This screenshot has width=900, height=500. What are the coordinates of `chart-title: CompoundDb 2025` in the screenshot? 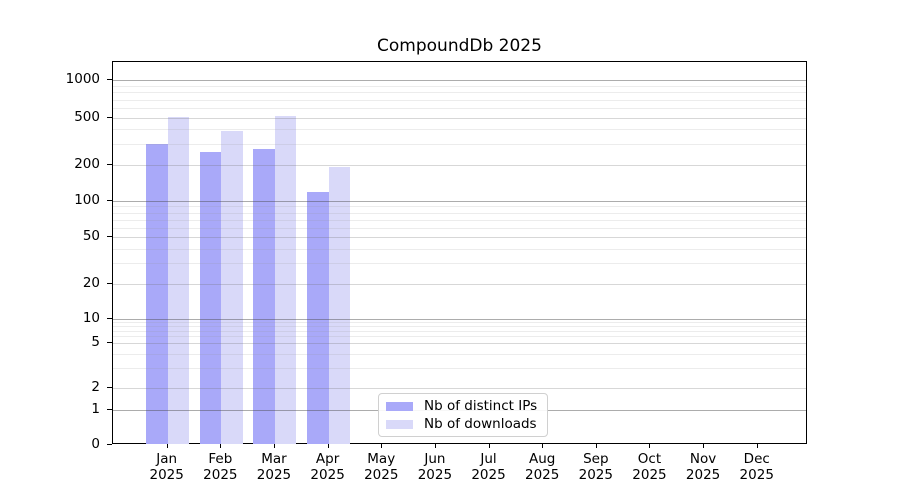 It's located at (459, 46).